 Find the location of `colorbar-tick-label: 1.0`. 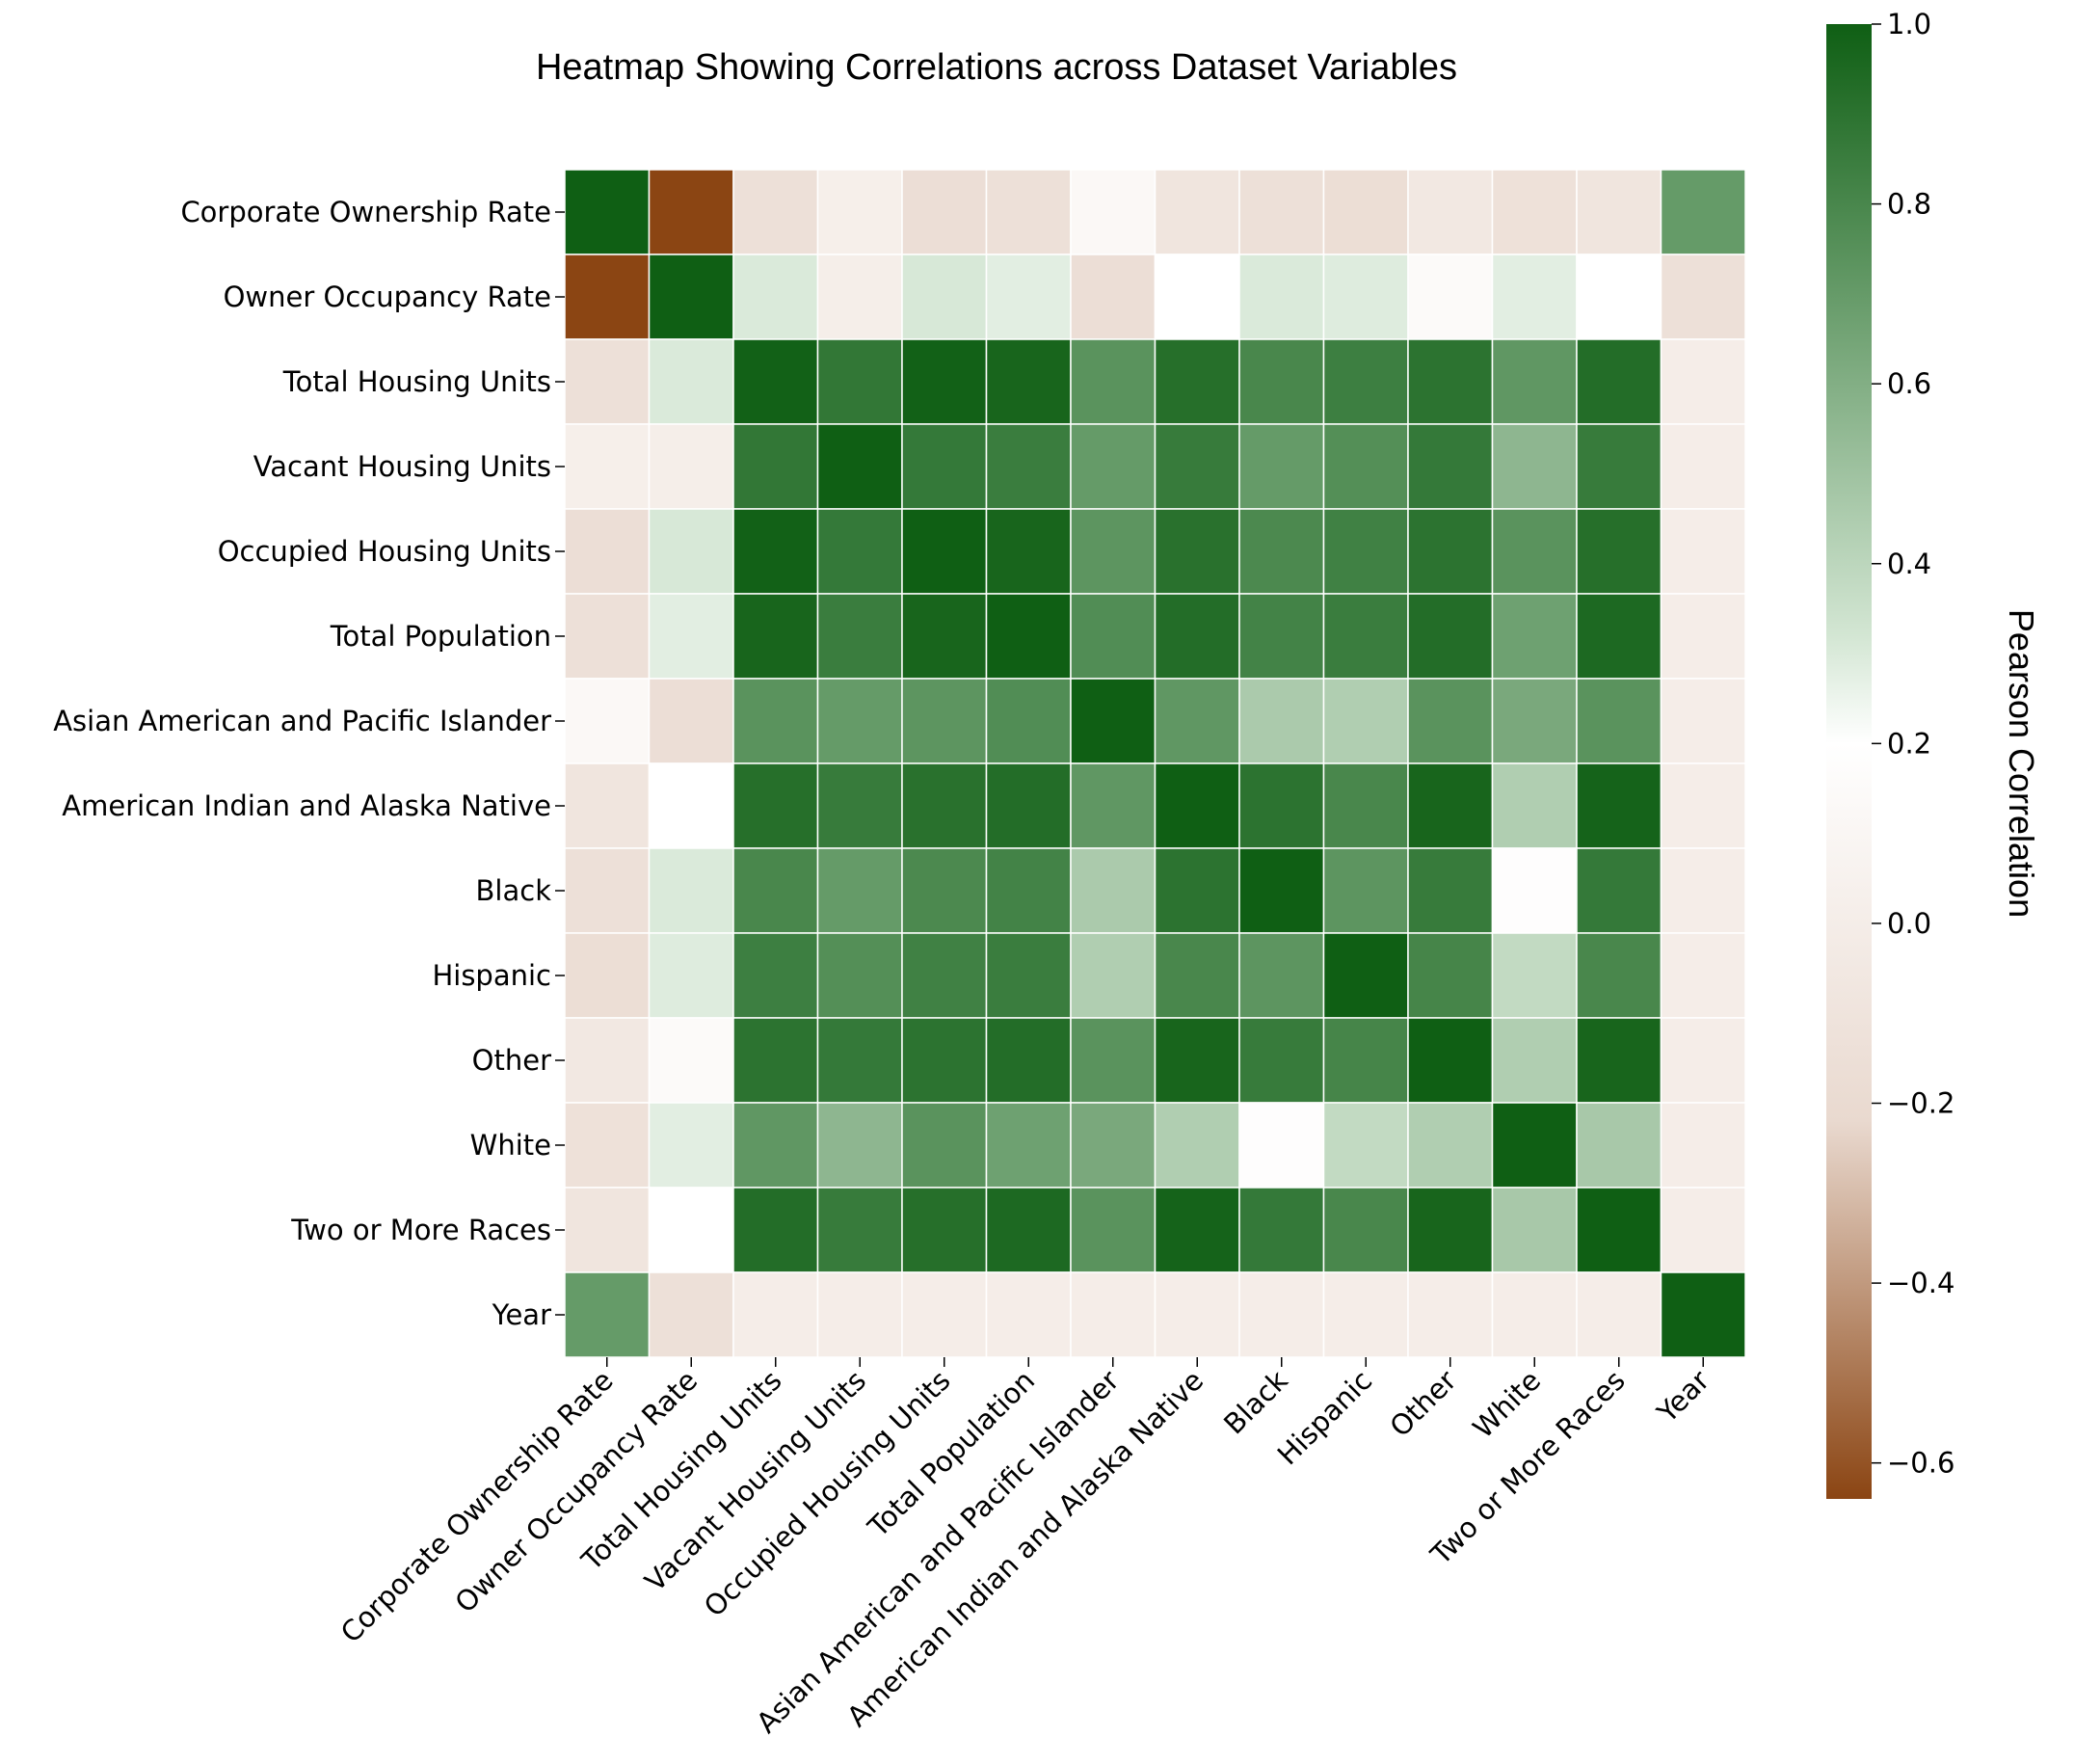

colorbar-tick-label: 1.0 is located at coordinates (1909, 24).